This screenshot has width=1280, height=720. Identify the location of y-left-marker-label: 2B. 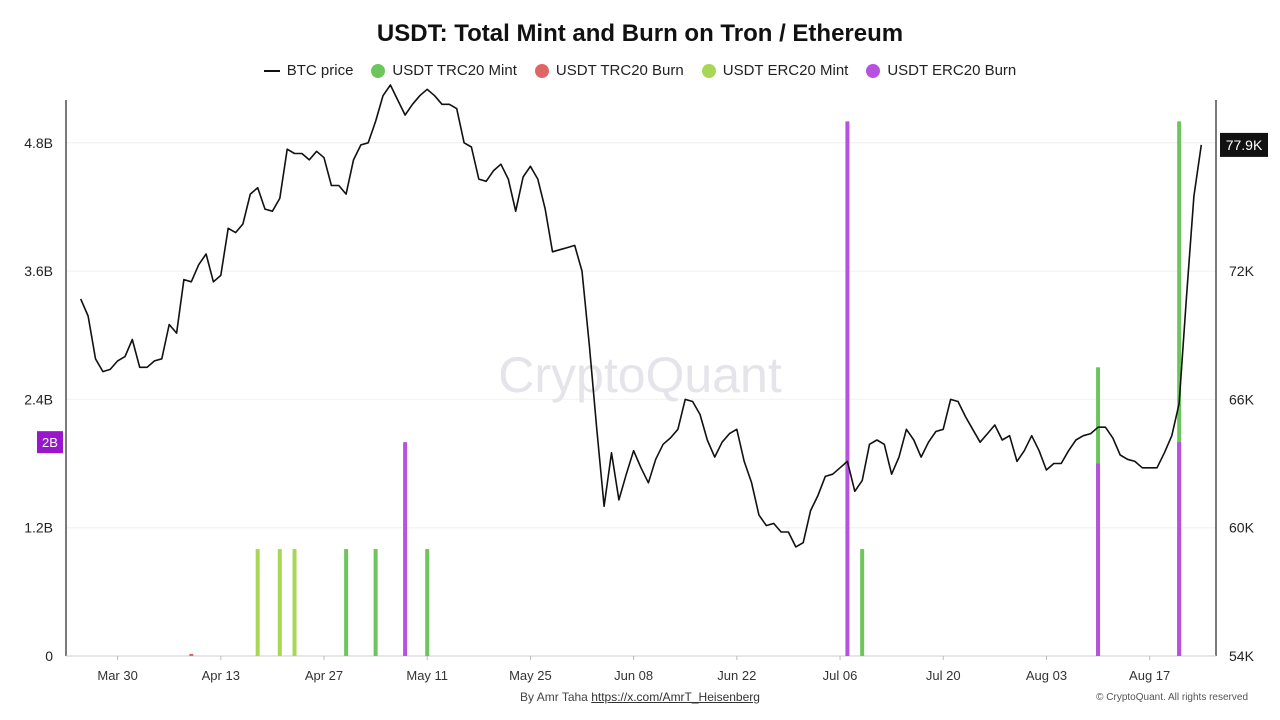
(50, 442).